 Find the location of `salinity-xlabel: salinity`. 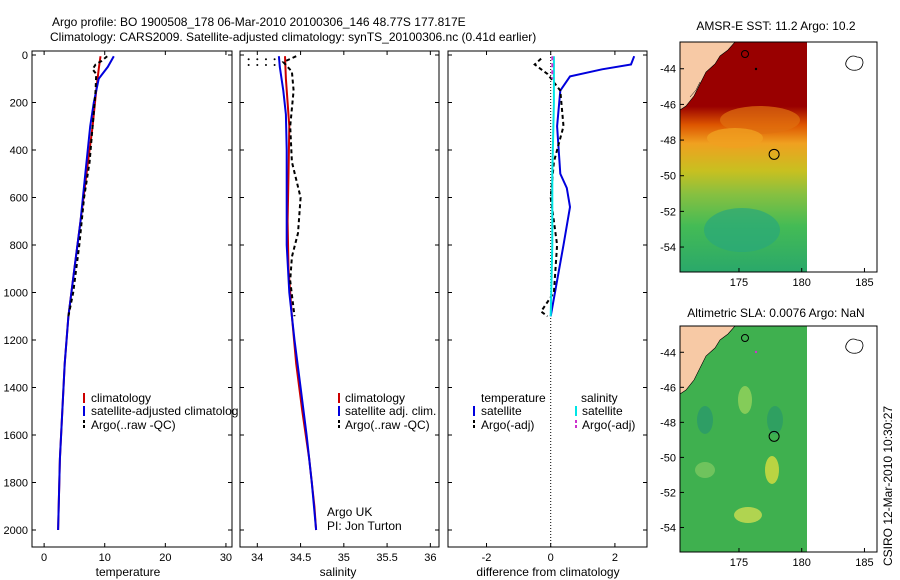

salinity-xlabel: salinity is located at coordinates (338, 572).